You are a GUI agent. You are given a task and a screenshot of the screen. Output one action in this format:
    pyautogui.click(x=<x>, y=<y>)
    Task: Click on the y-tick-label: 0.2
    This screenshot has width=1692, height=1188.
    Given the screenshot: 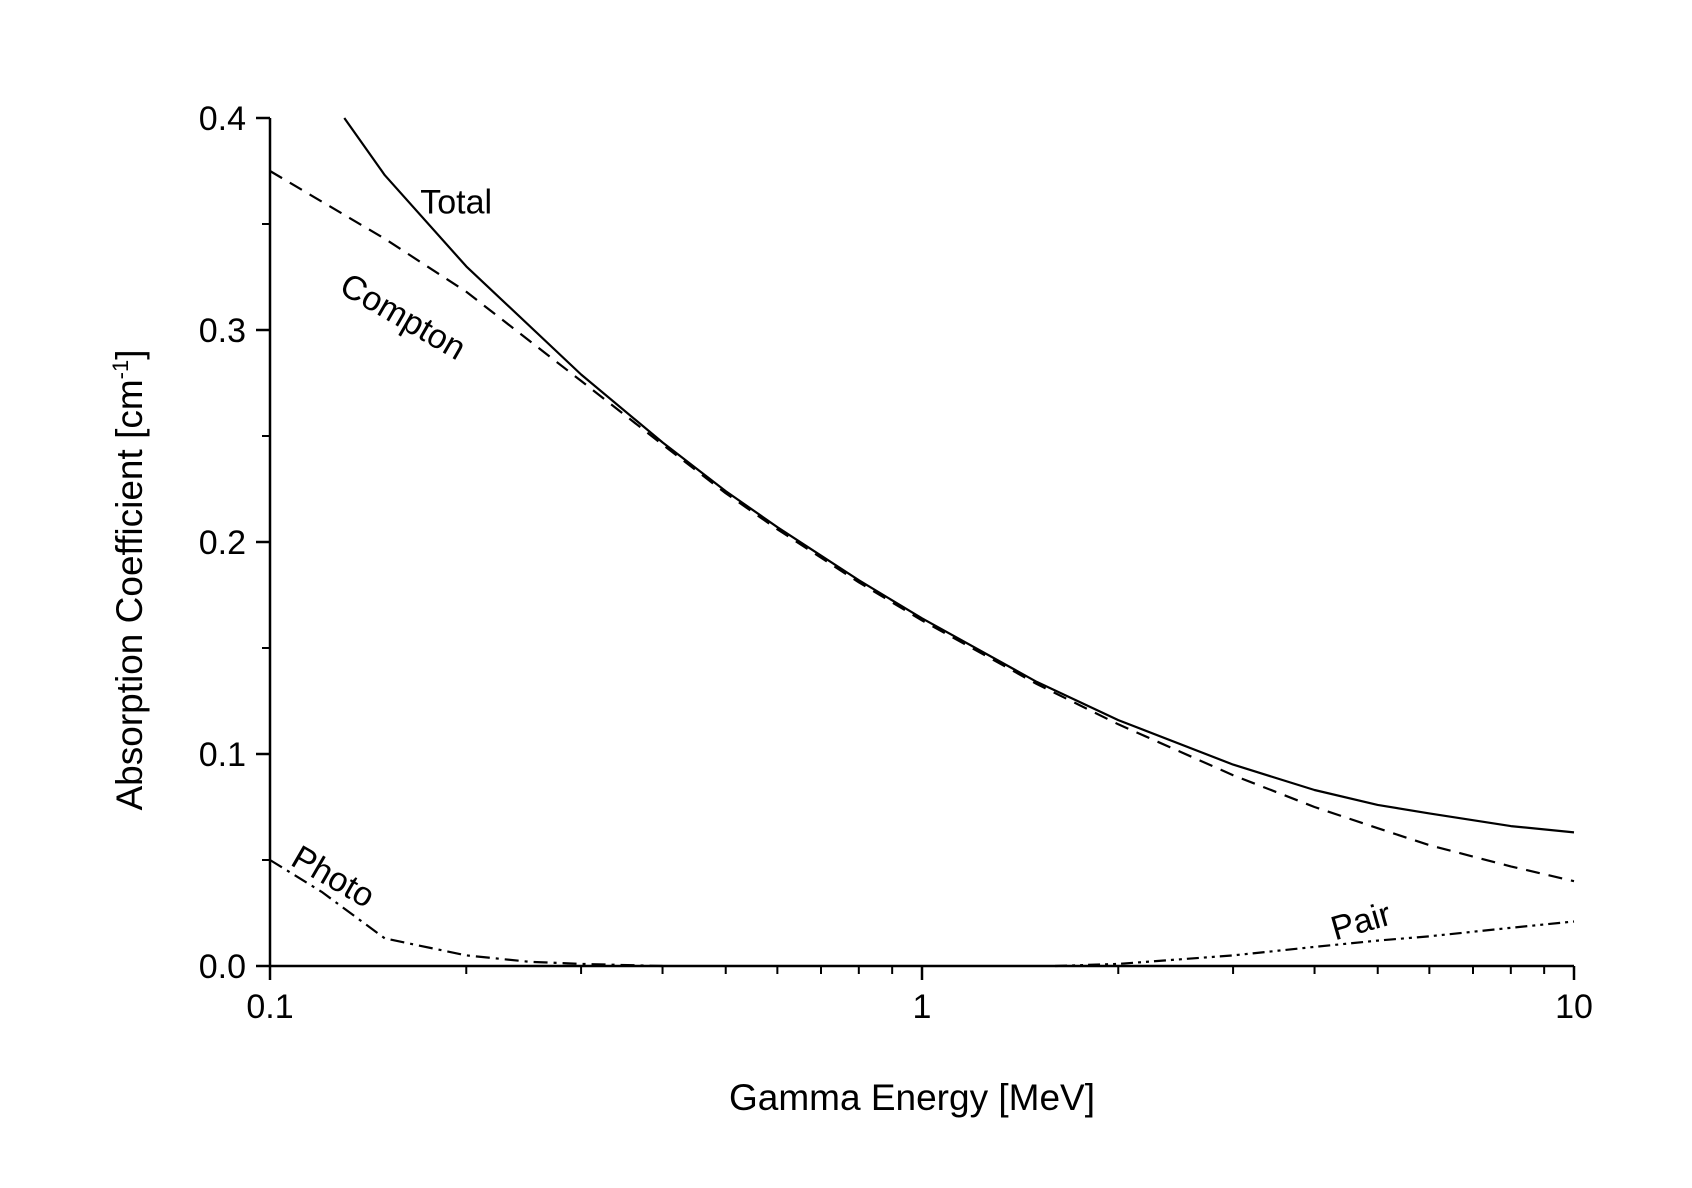 What is the action you would take?
    pyautogui.click(x=222, y=543)
    